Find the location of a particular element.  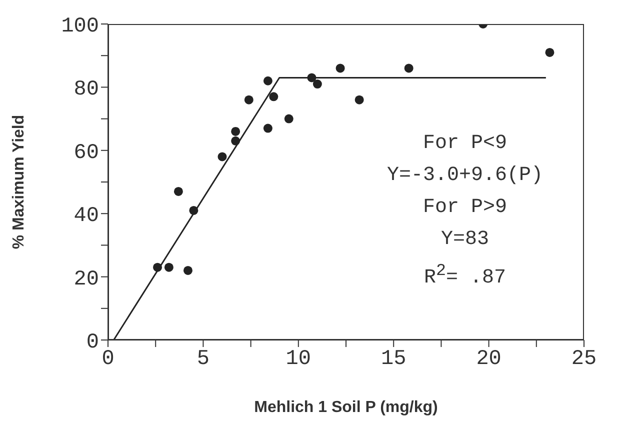

x-tick-label: 15 is located at coordinates (393, 359).